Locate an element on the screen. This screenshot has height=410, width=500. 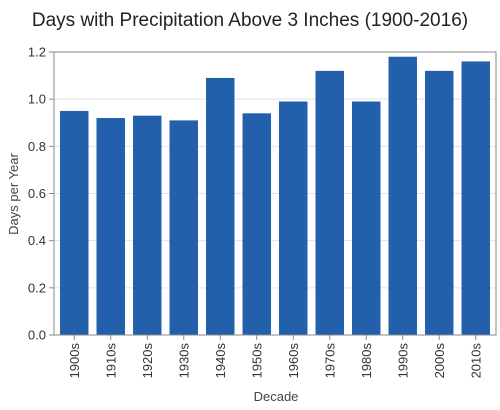
y-tick-label: 0.8 is located at coordinates (37, 146).